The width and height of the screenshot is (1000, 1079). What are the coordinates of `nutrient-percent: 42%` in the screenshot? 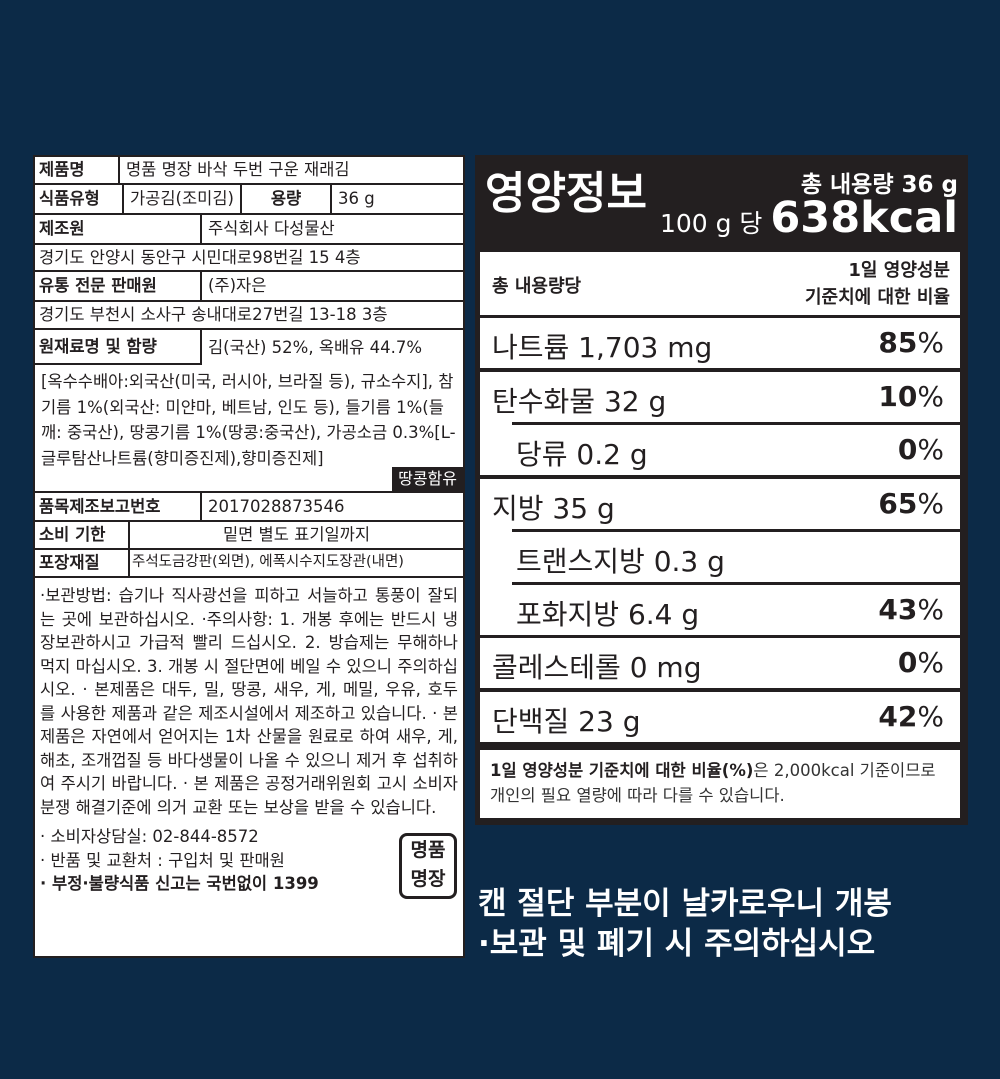 It's located at (911, 716).